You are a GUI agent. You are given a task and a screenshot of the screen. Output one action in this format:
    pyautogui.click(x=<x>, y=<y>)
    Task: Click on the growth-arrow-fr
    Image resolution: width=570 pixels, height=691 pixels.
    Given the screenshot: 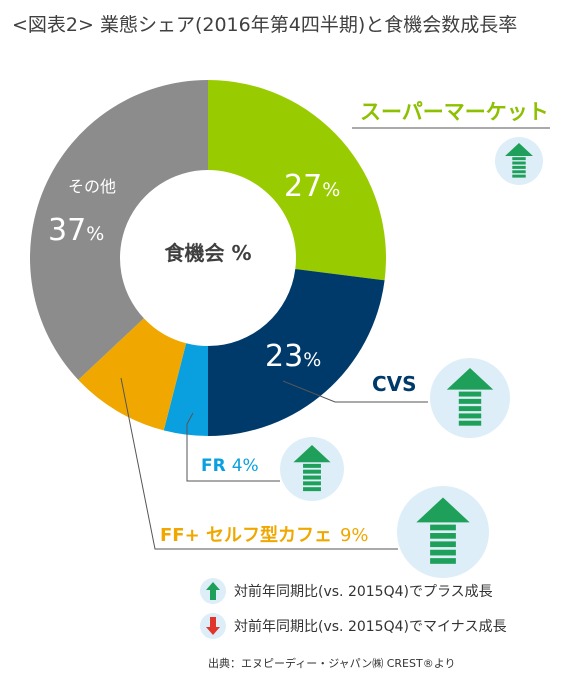 What is the action you would take?
    pyautogui.click(x=312, y=469)
    